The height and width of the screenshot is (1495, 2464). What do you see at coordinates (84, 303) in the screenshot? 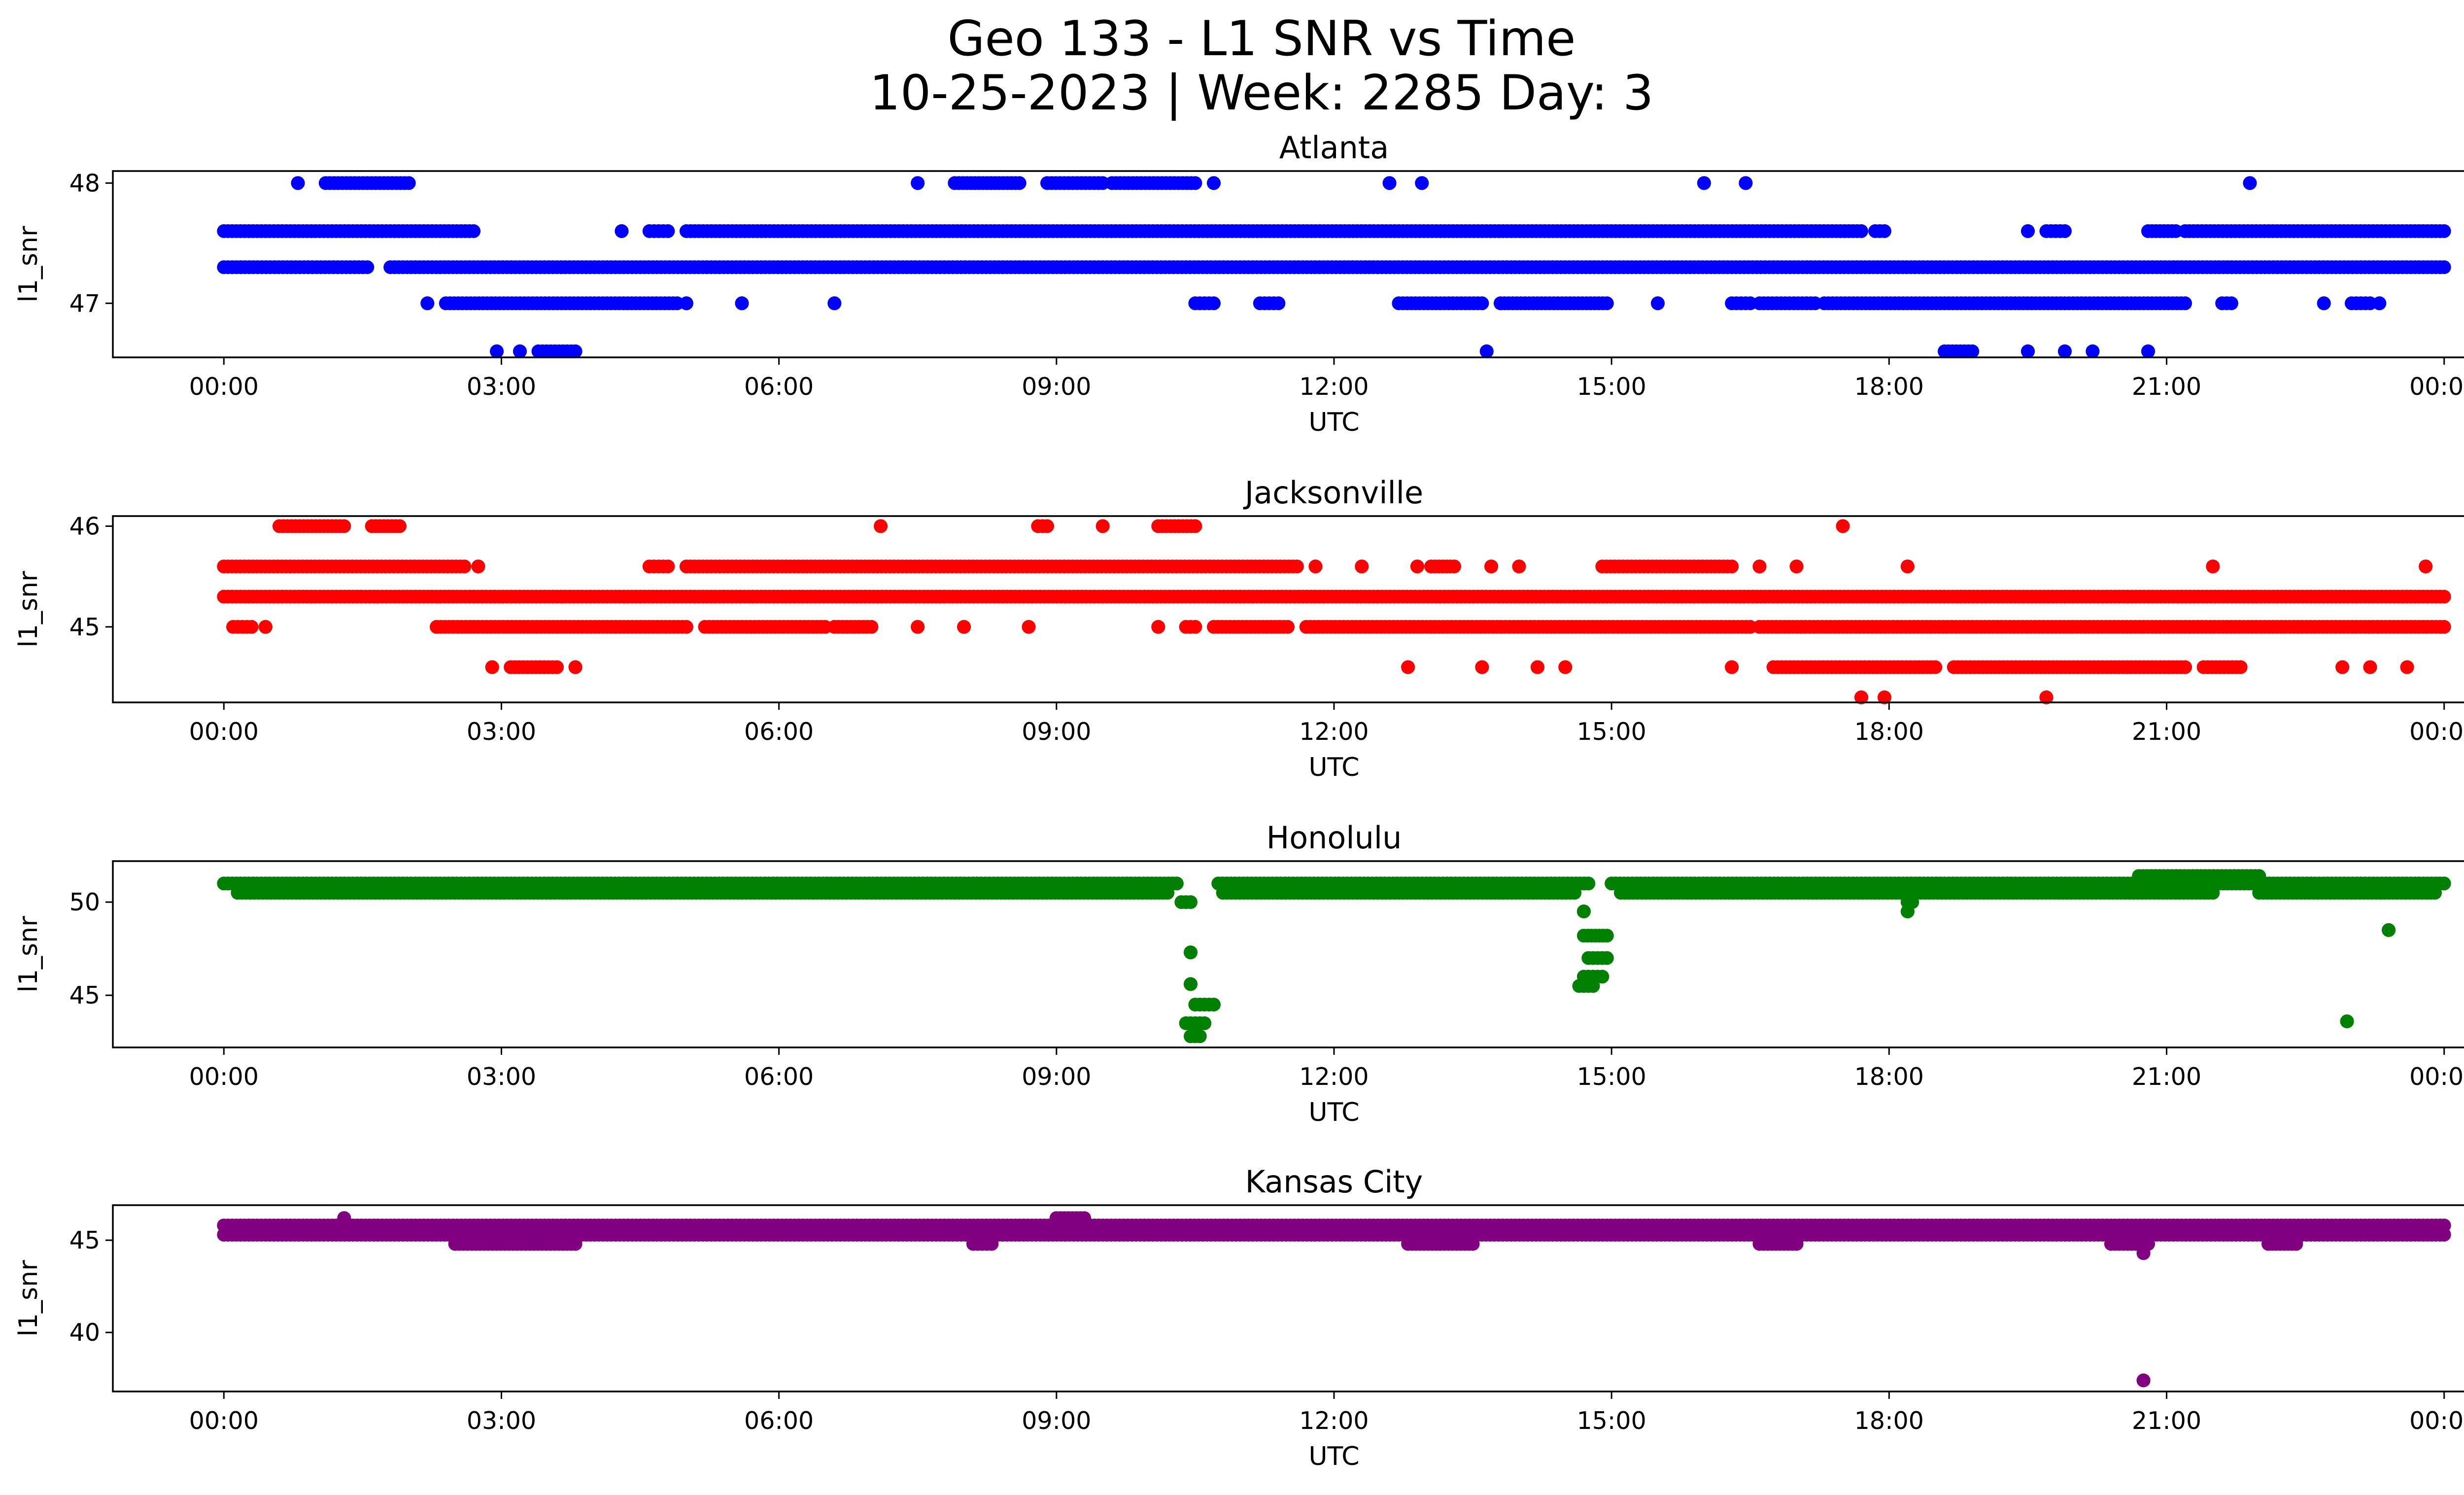
I see `y-tick-label: 47` at bounding box center [84, 303].